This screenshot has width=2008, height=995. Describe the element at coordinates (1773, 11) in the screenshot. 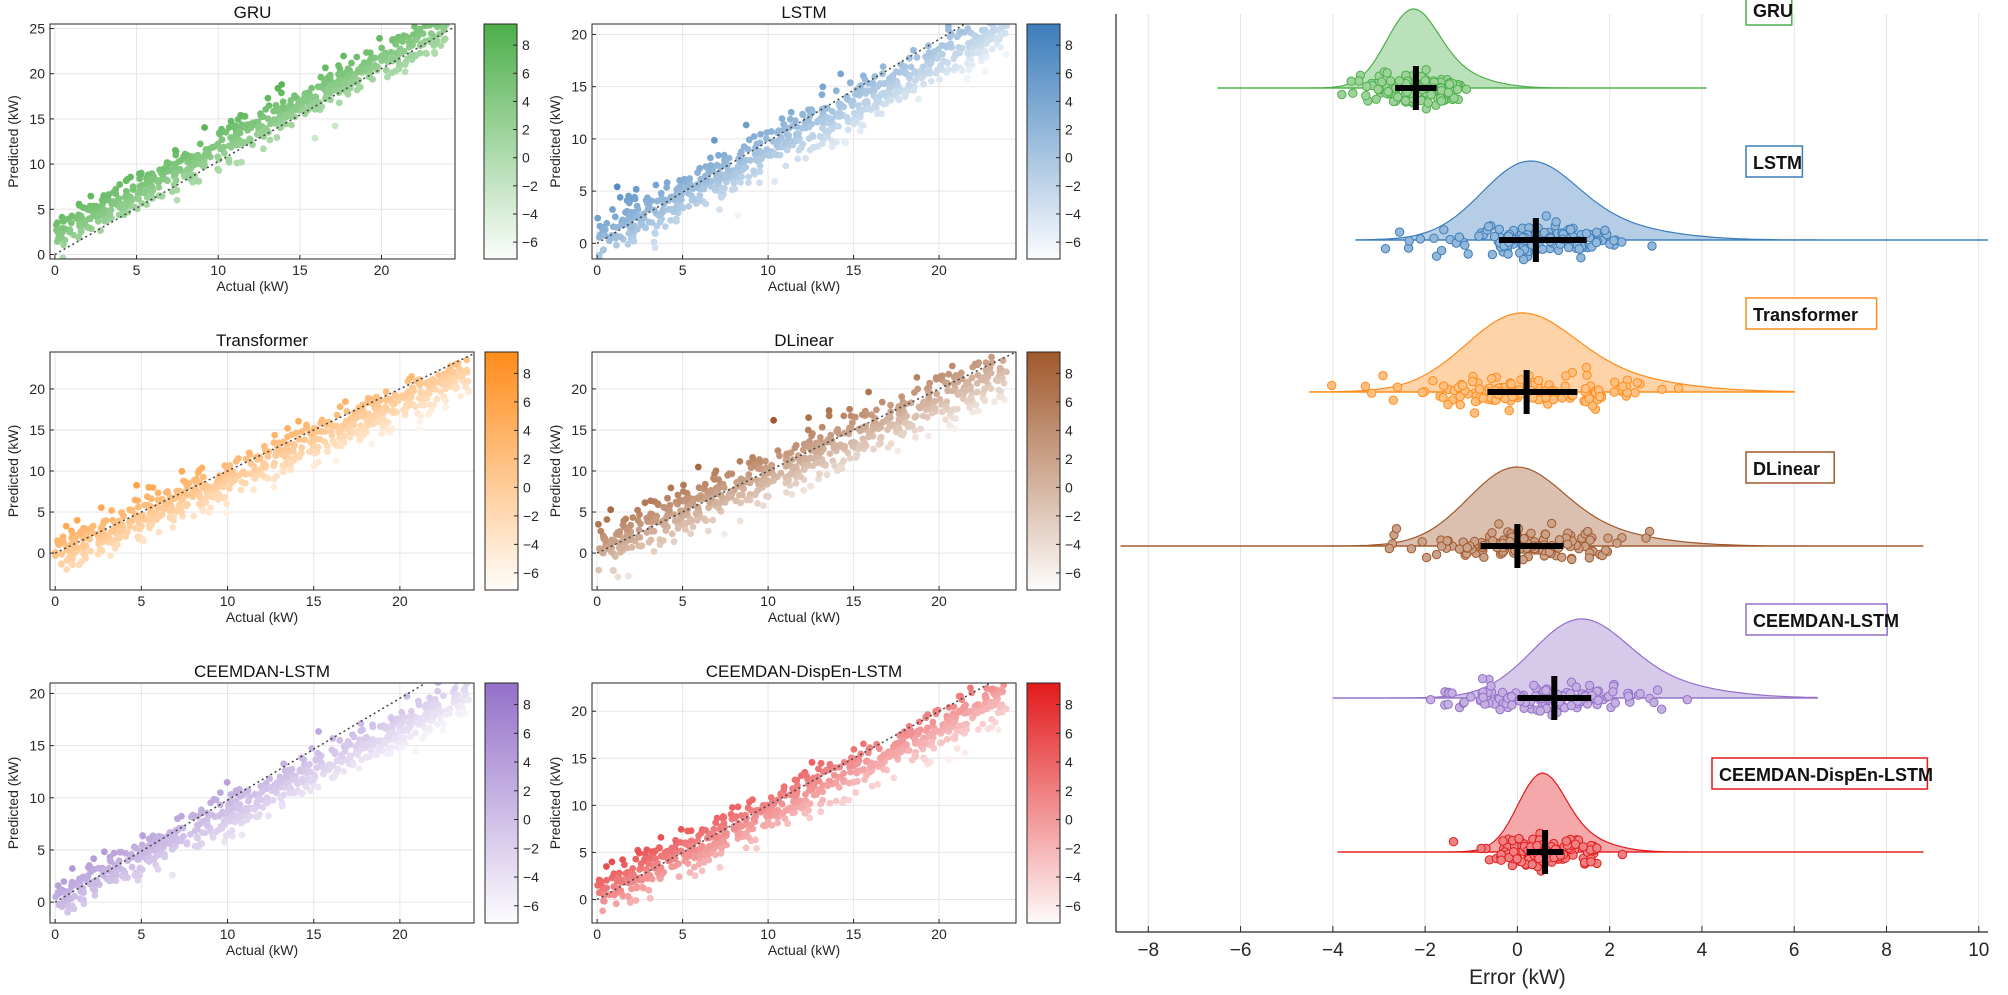

I see `series-label: GRU` at that location.